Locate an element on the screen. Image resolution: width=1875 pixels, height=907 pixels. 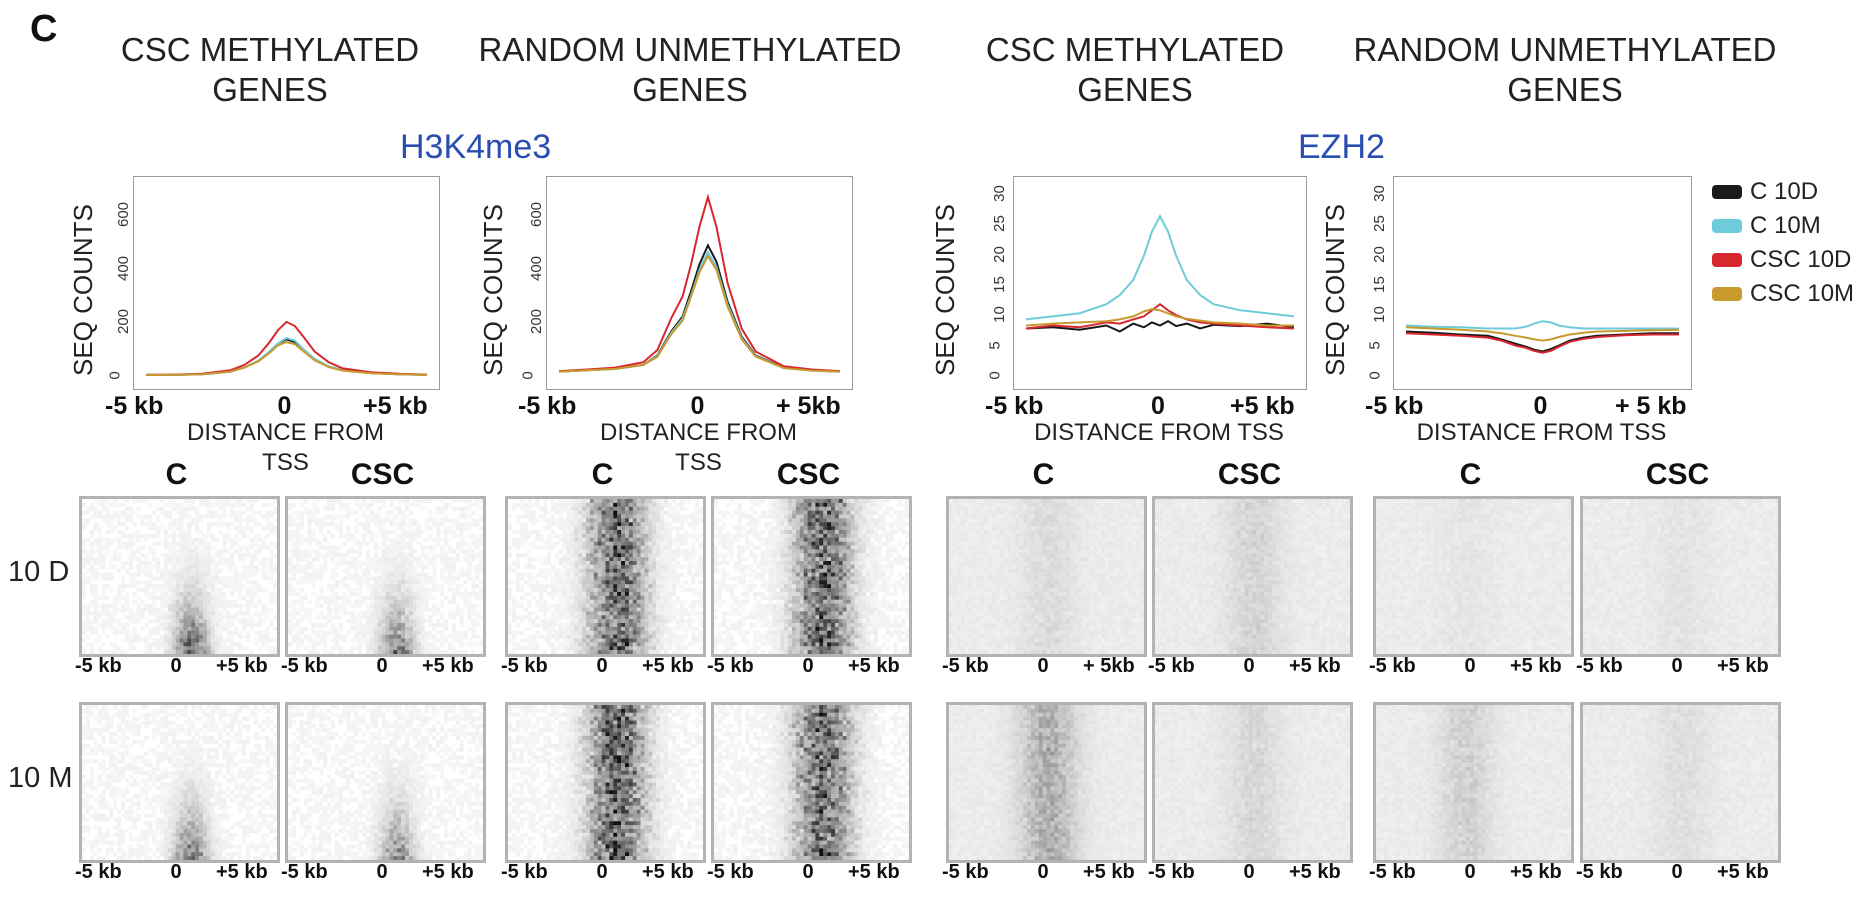
legend-swatch-csc10m is located at coordinates (1727, 294).